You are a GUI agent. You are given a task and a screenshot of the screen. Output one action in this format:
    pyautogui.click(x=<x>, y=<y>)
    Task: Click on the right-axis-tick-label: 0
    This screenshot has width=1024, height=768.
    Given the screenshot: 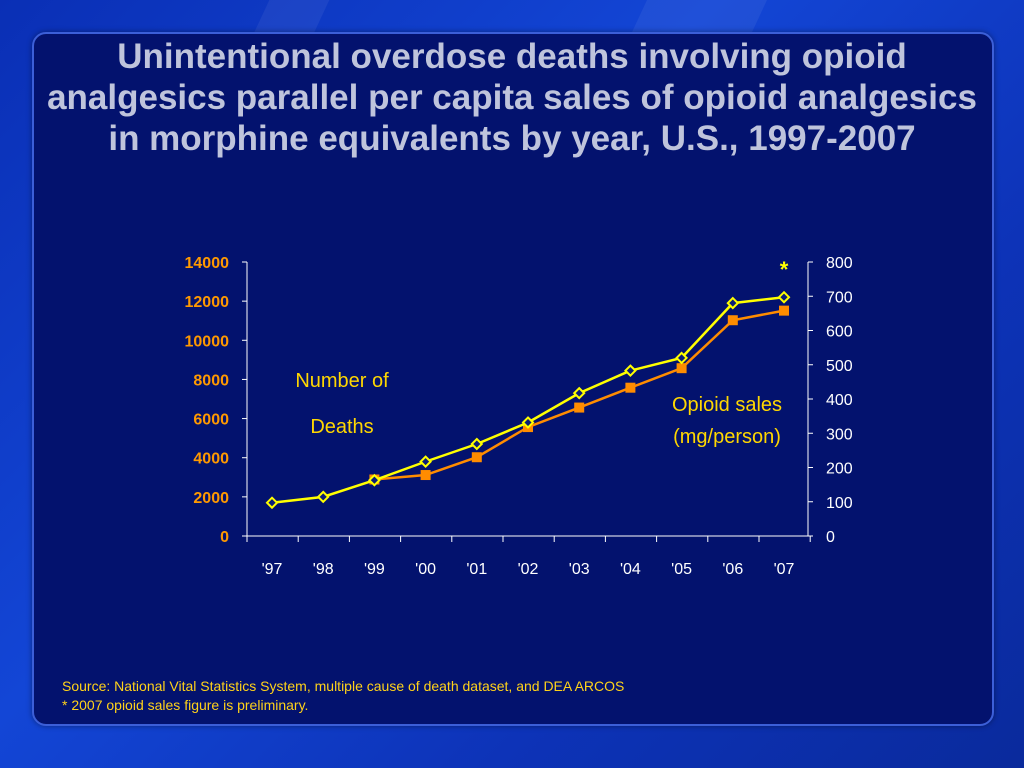 What is the action you would take?
    pyautogui.click(x=830, y=537)
    